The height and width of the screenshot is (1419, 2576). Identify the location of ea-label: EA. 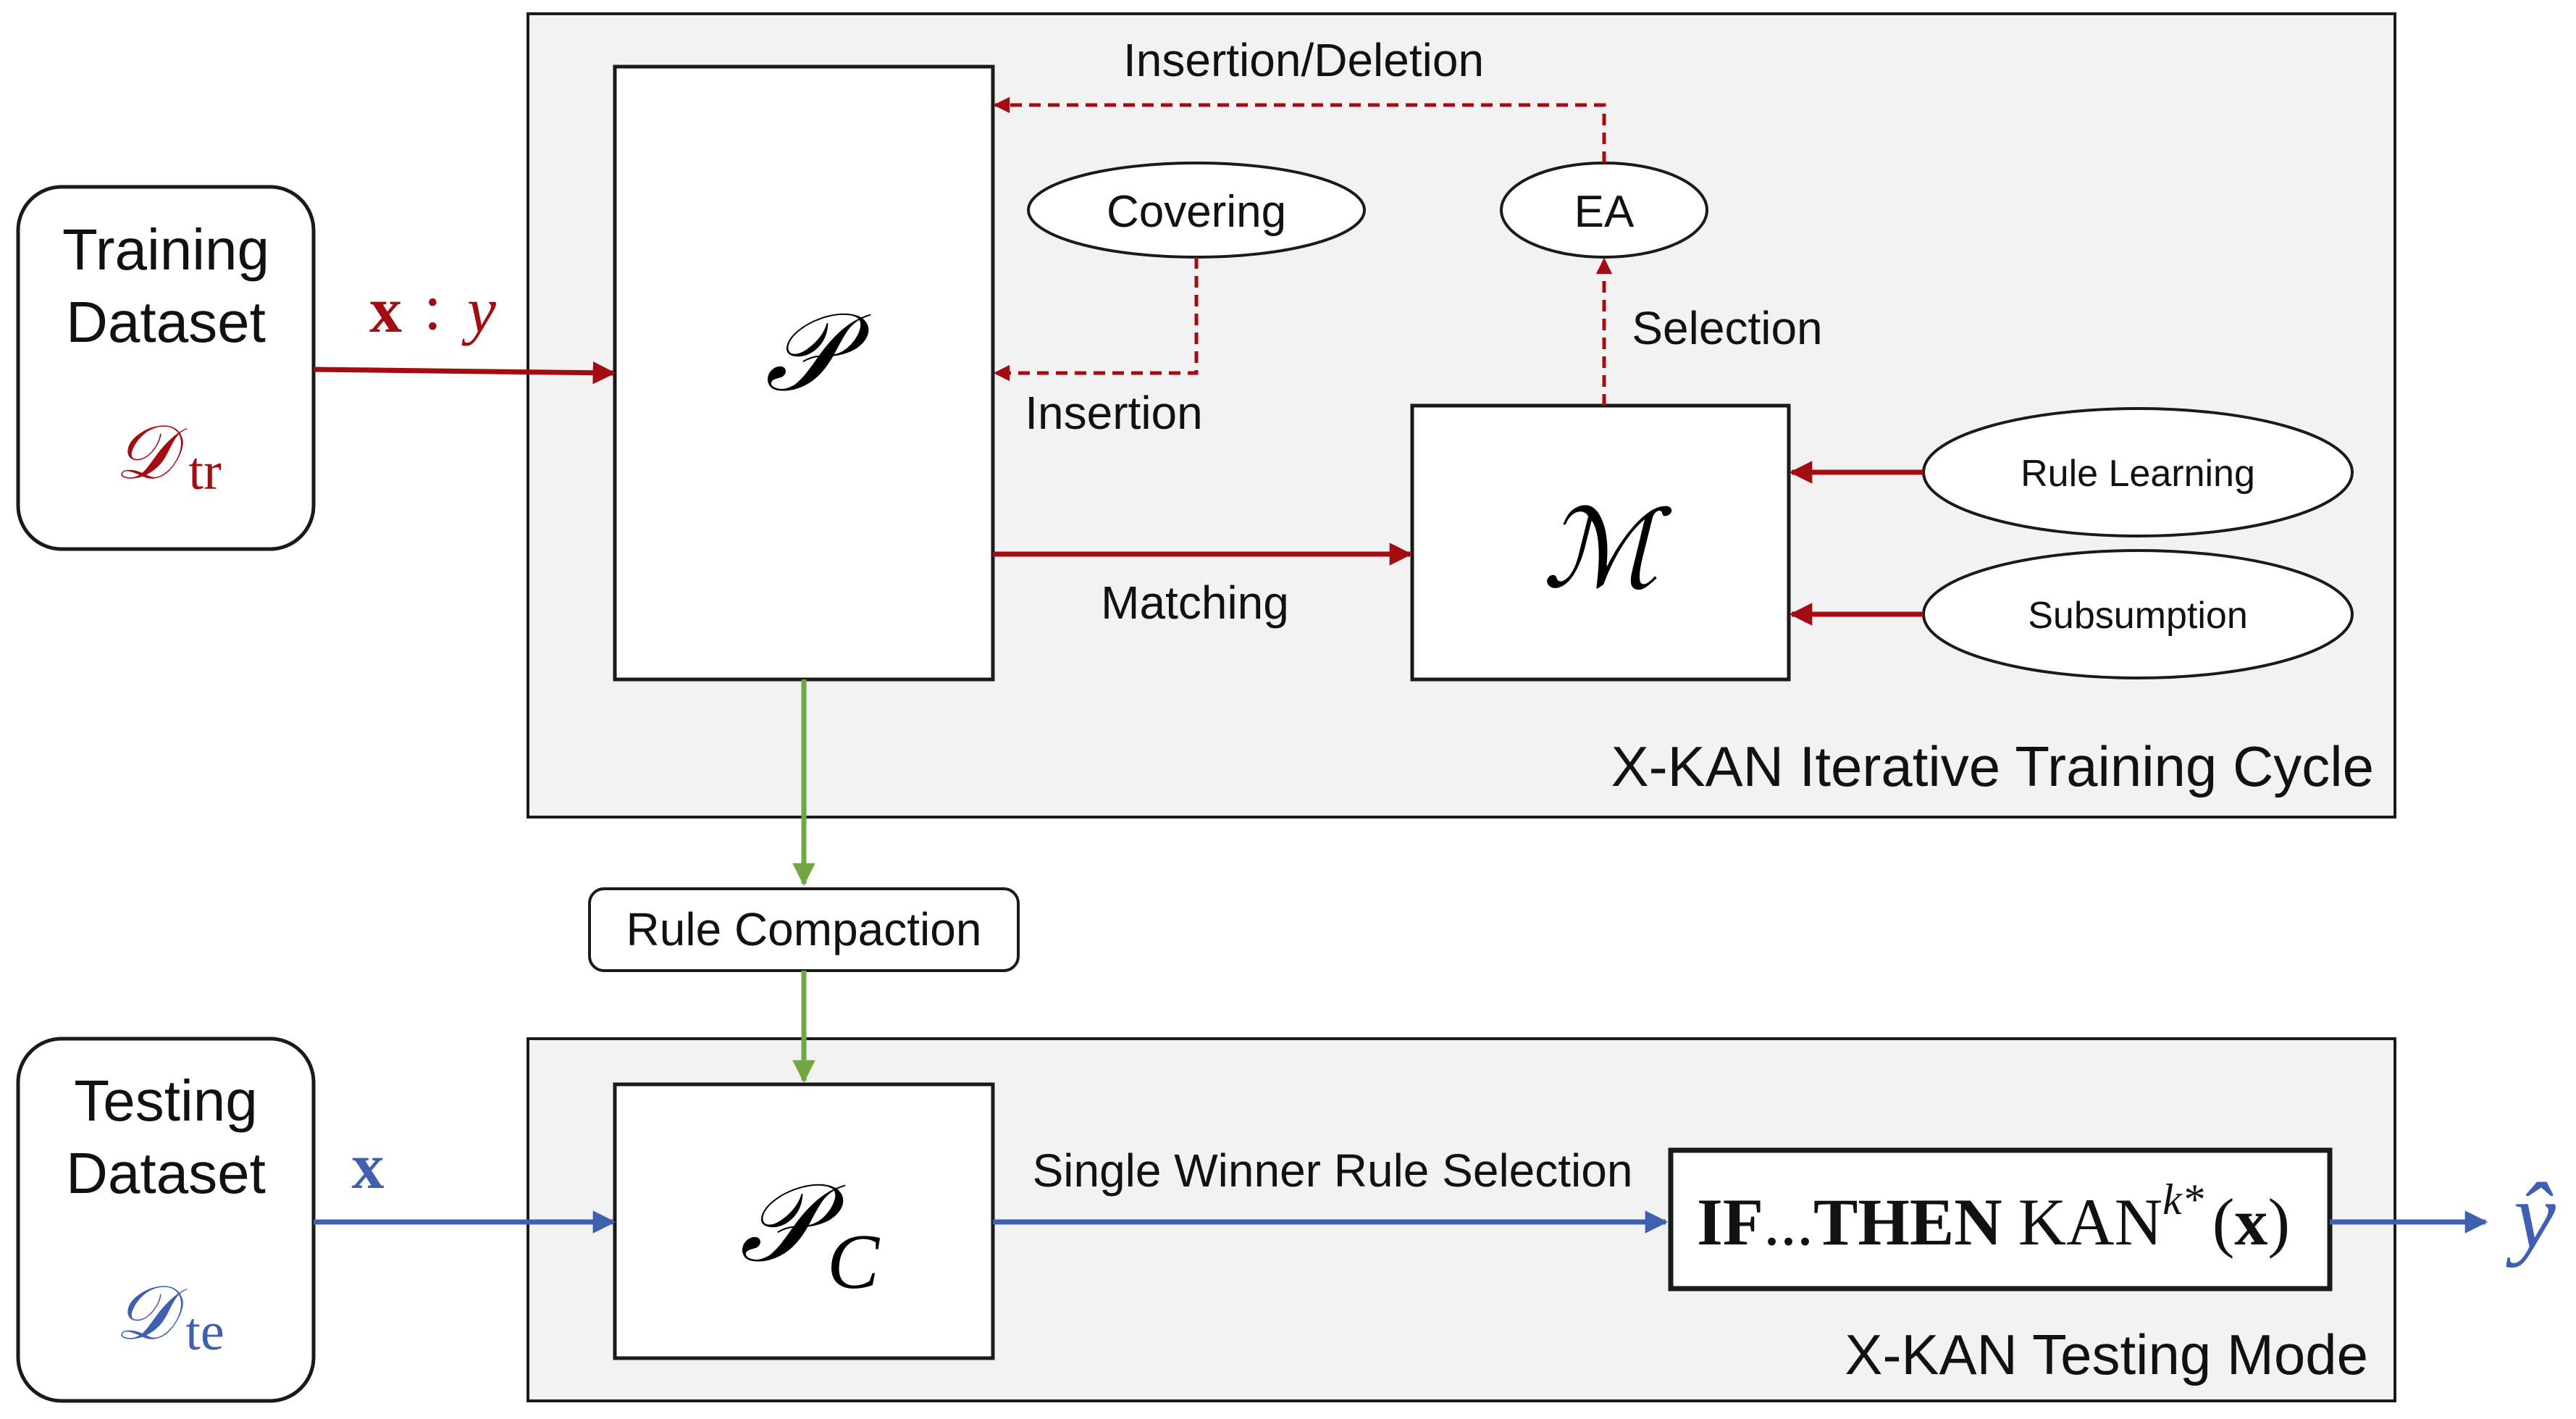
(1604, 212).